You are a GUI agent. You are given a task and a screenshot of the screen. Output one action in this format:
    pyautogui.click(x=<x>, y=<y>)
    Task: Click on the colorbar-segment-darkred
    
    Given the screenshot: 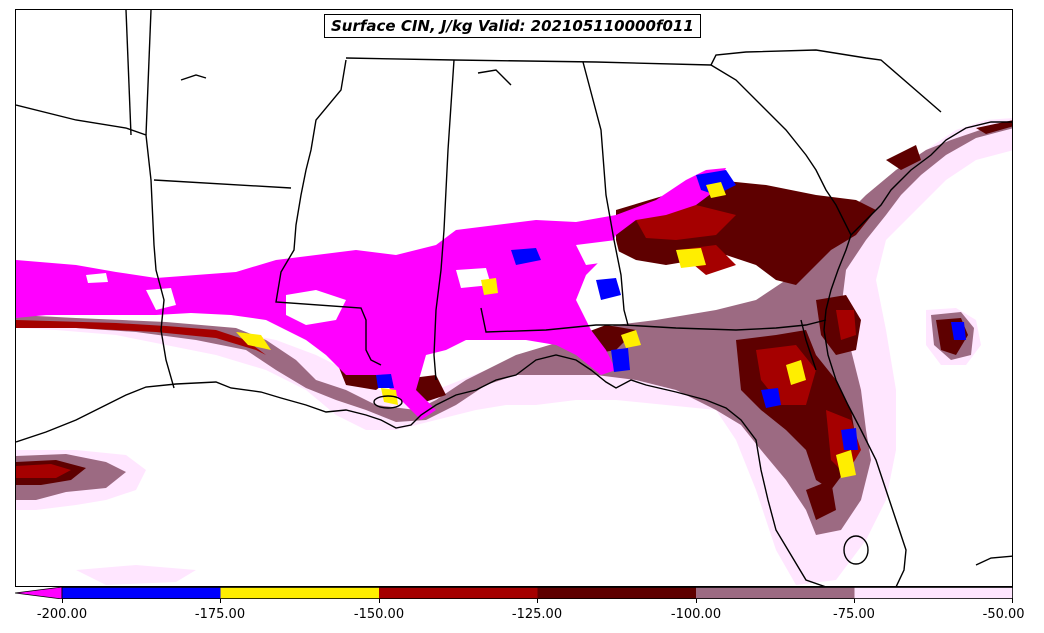 What is the action you would take?
    pyautogui.click(x=616, y=593)
    